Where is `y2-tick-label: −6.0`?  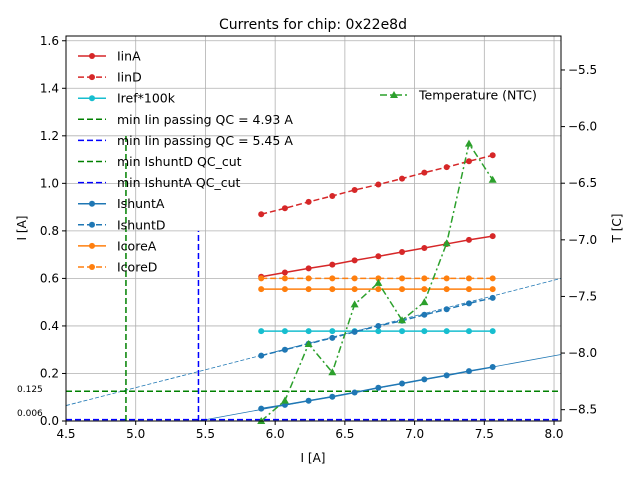
y2-tick-label: −6.0 is located at coordinates (582, 127).